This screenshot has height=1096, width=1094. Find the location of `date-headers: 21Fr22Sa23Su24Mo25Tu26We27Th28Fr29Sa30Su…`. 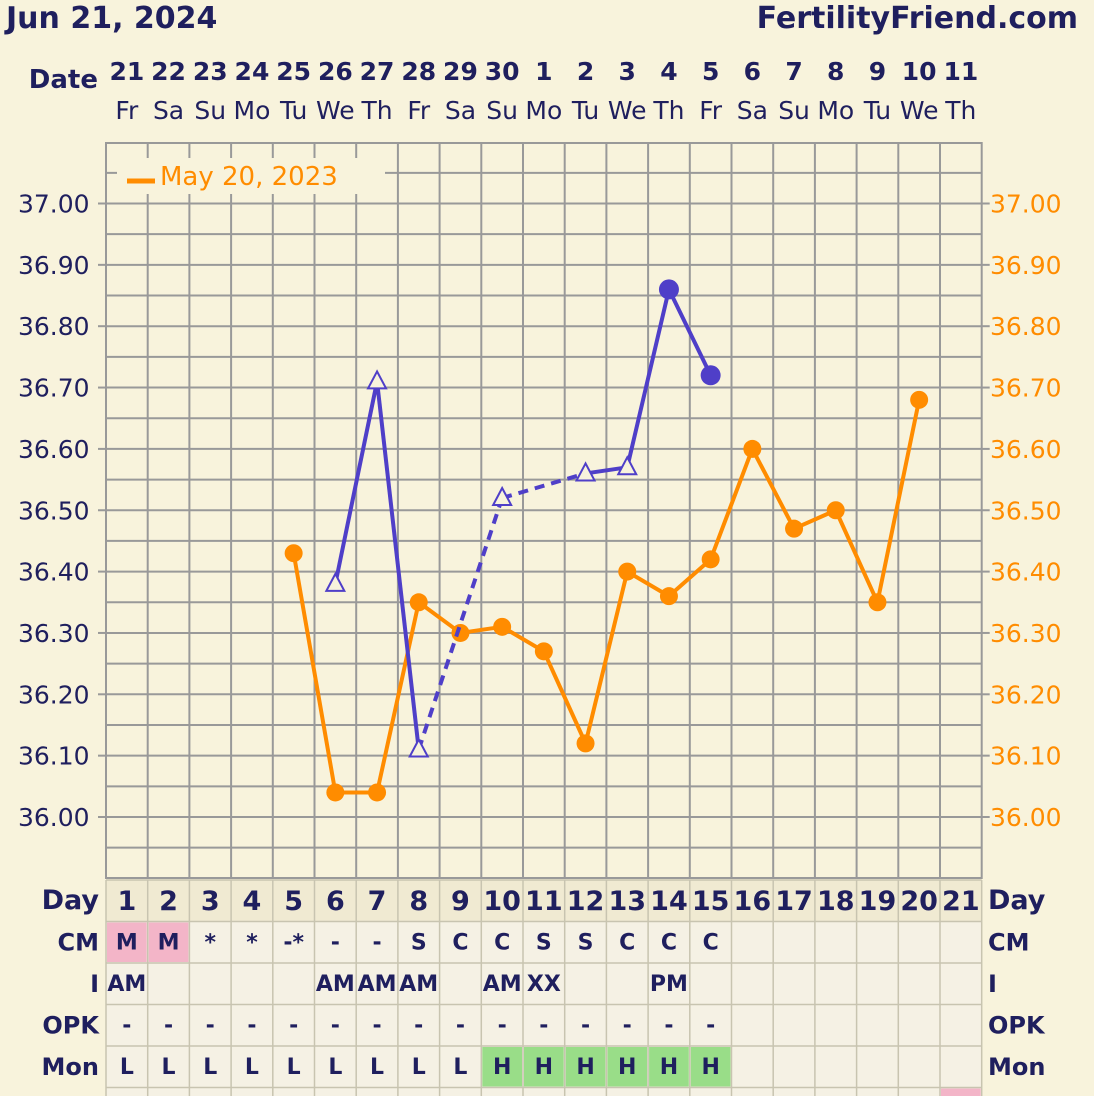

date-headers: 21Fr22Sa23Su24Mo25Tu26We27Th28Fr29Sa30Su… is located at coordinates (543, 91).